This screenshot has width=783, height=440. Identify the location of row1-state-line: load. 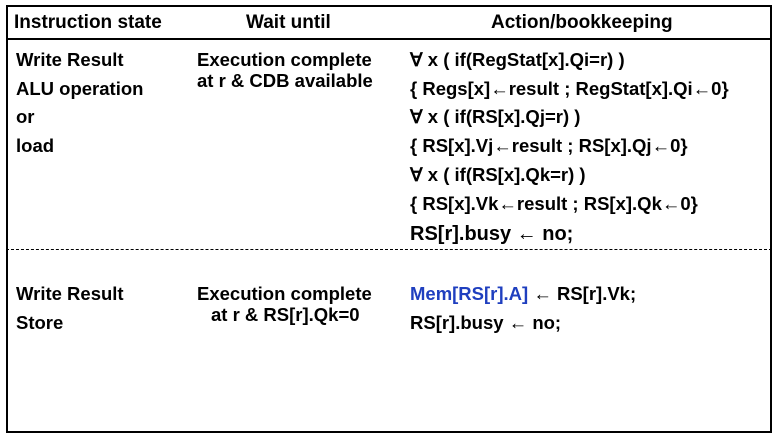
(35, 145).